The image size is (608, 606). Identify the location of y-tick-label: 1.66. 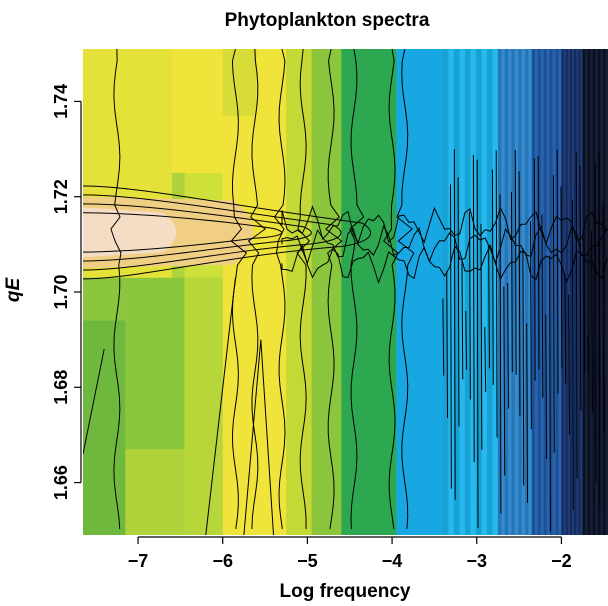
(61, 482).